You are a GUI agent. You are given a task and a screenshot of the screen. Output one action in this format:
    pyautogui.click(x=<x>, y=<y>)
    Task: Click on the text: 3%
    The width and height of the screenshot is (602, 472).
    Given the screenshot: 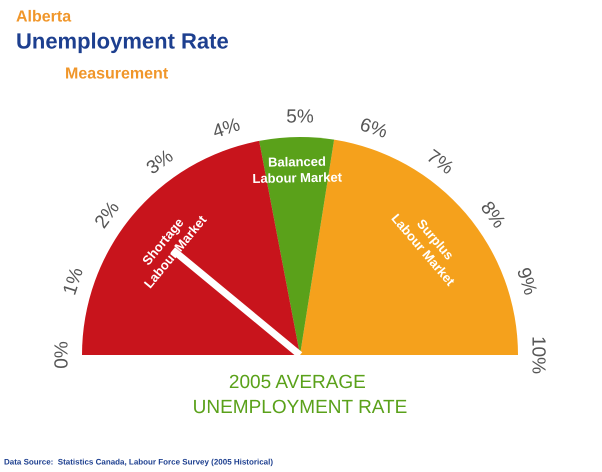 What is the action you would take?
    pyautogui.click(x=160, y=163)
    